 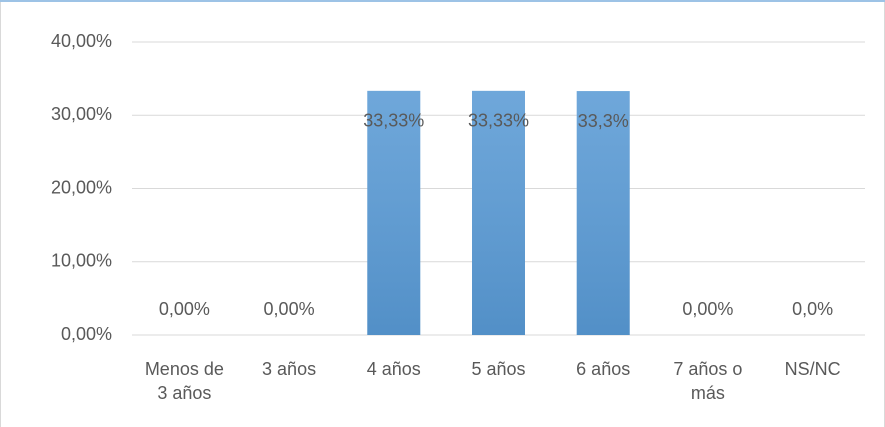 I want to click on x-tick-label: 3 años, so click(x=289, y=369).